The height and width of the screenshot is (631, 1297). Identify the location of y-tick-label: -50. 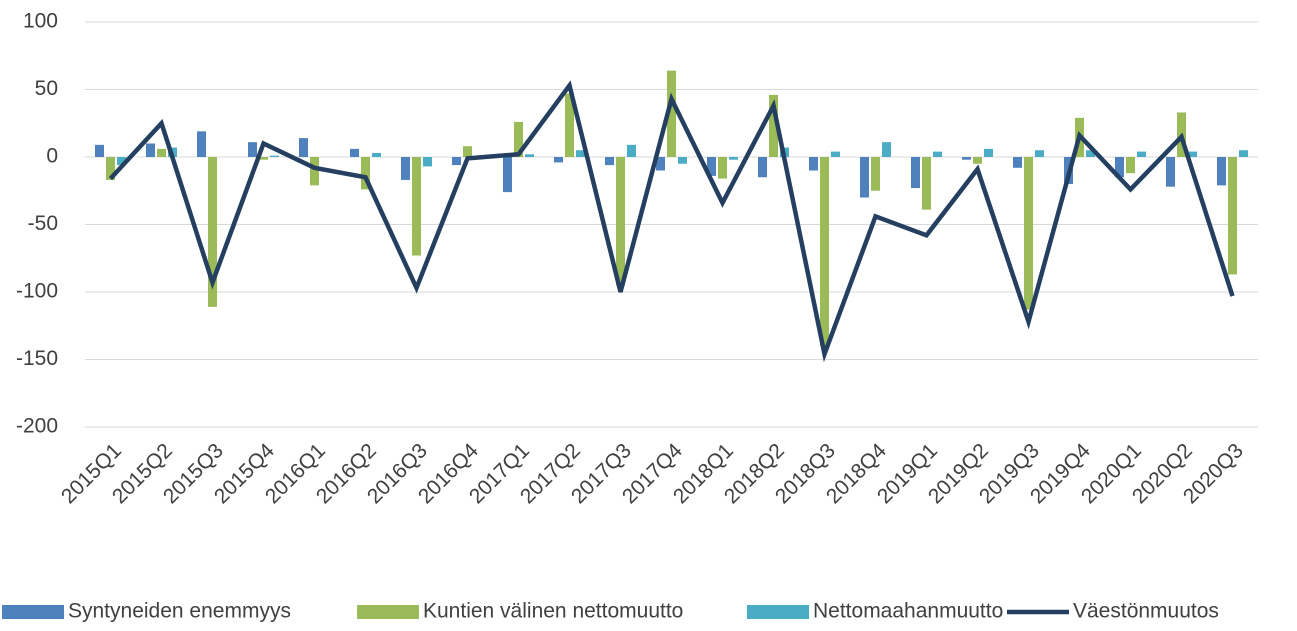
(43, 223).